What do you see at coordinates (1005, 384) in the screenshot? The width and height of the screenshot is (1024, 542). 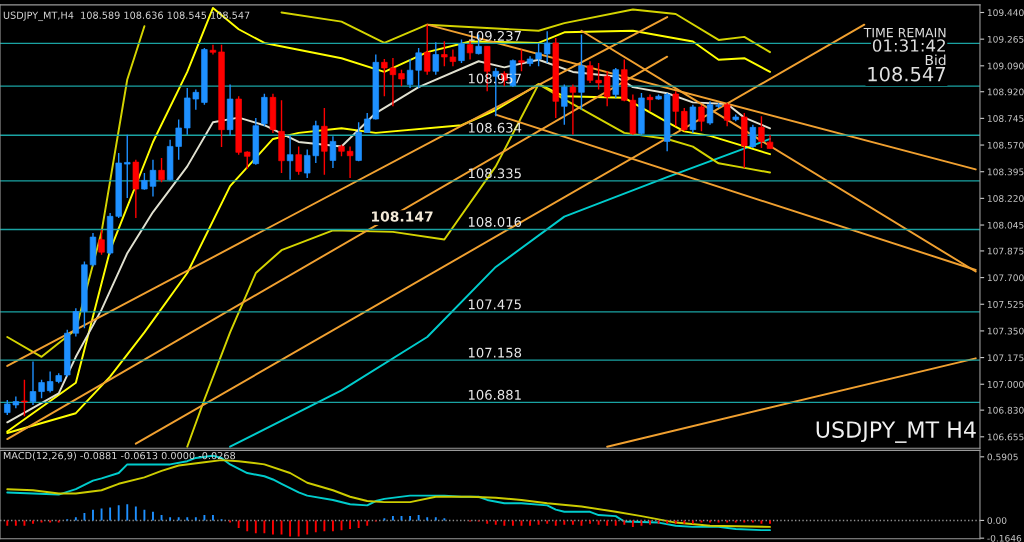 I see `y-tick-label: 107.000` at bounding box center [1005, 384].